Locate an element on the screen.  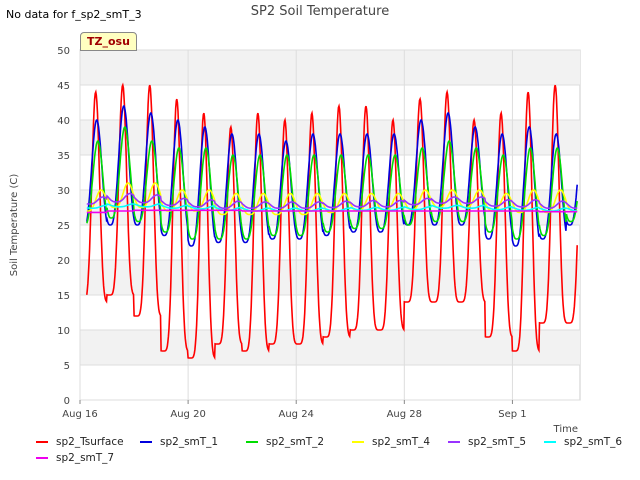
y-tick-label: 0 is located at coordinates (67, 401).